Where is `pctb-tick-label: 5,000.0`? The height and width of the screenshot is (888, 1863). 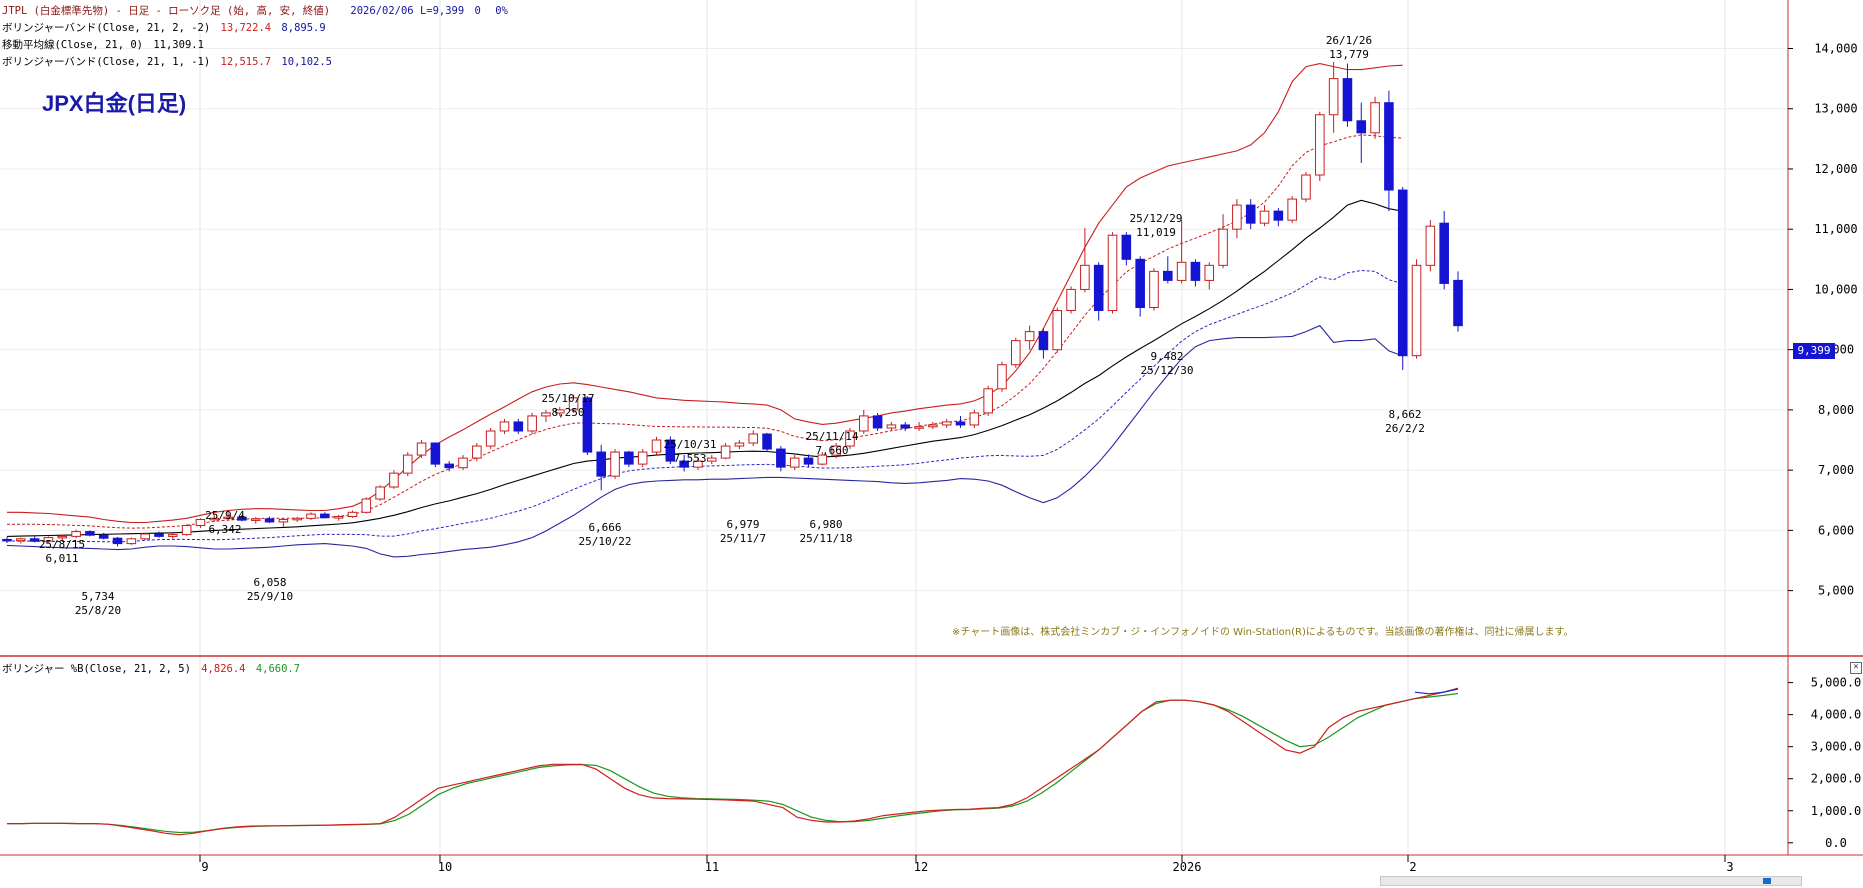
pctb-tick-label: 5,000.0 is located at coordinates (1836, 683).